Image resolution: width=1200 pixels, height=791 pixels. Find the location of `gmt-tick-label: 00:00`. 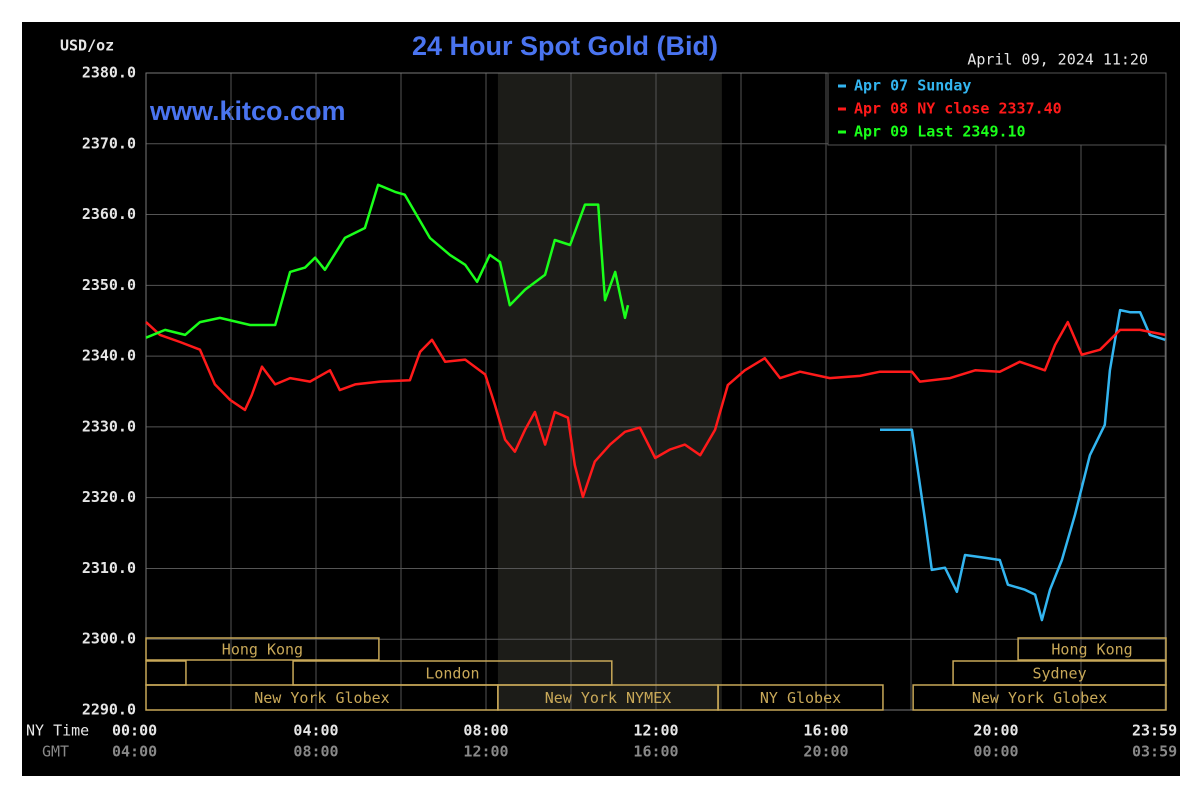

gmt-tick-label: 00:00 is located at coordinates (995, 752).